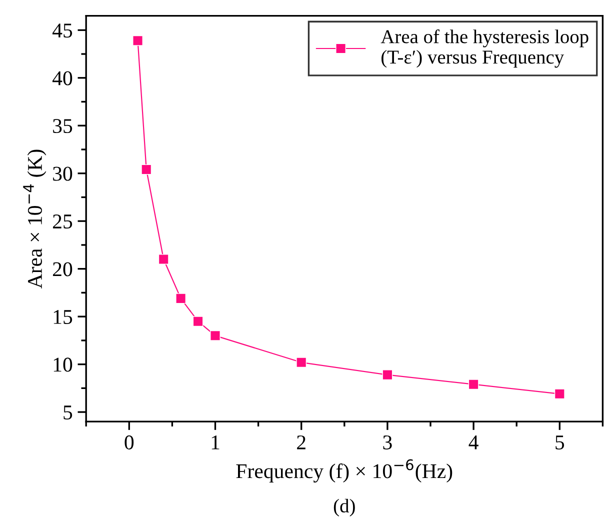 The image size is (615, 527). Describe the element at coordinates (68, 413) in the screenshot. I see `y-tick-label: 5` at that location.